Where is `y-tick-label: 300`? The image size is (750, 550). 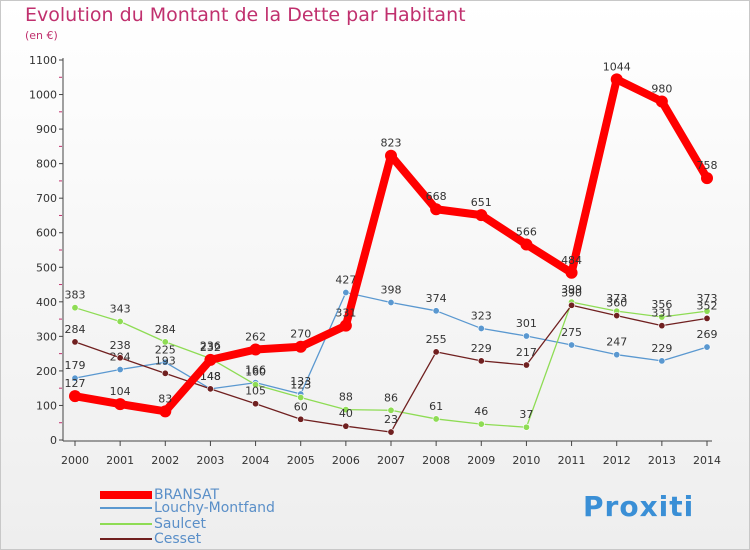 y-tick-label: 300 is located at coordinates (46, 336).